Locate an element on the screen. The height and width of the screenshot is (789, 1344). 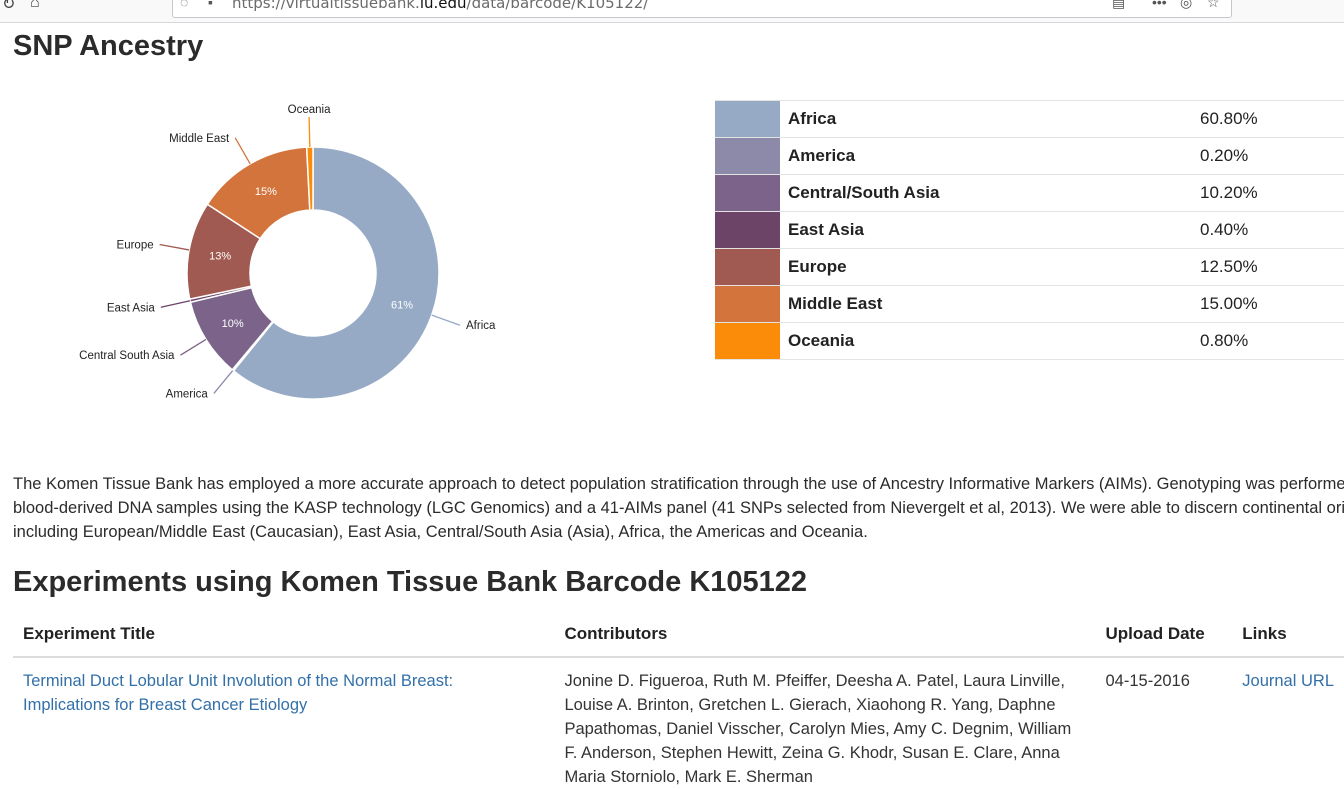
header-contributors: Contributors is located at coordinates (825, 636).